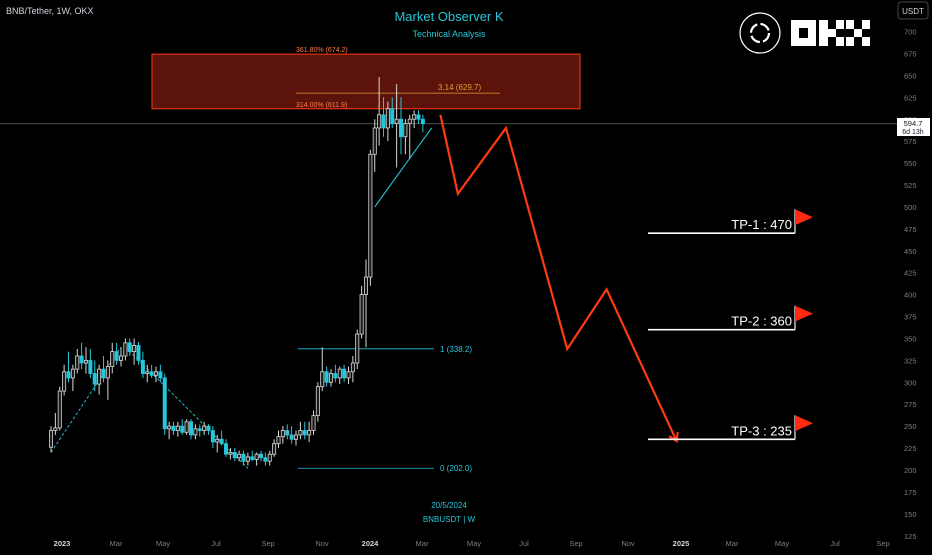  What do you see at coordinates (913, 123) in the screenshot?
I see `price-label-value: 594.7` at bounding box center [913, 123].